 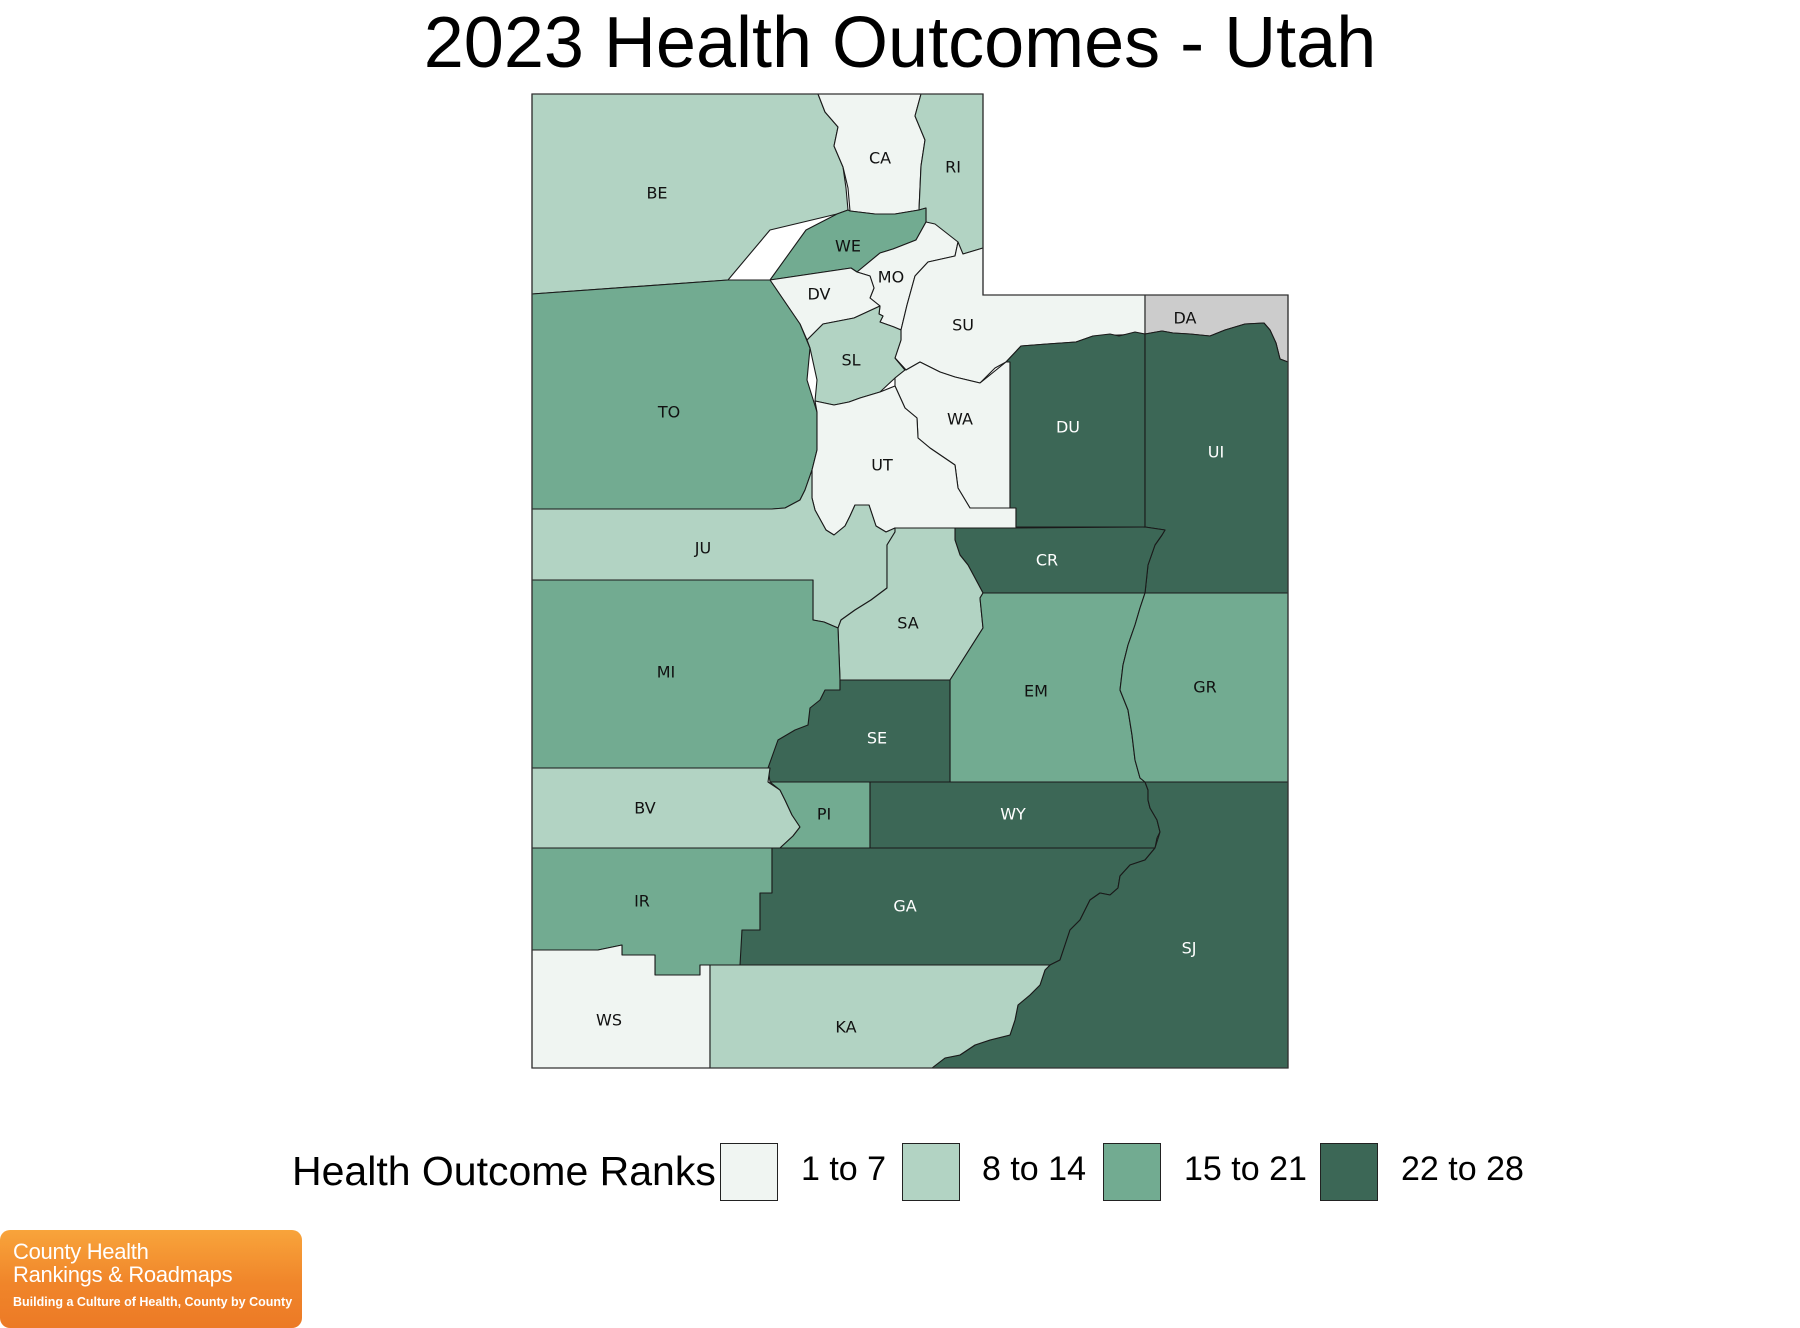 What do you see at coordinates (1205, 687) in the screenshot?
I see `county-label-gr: GR` at bounding box center [1205, 687].